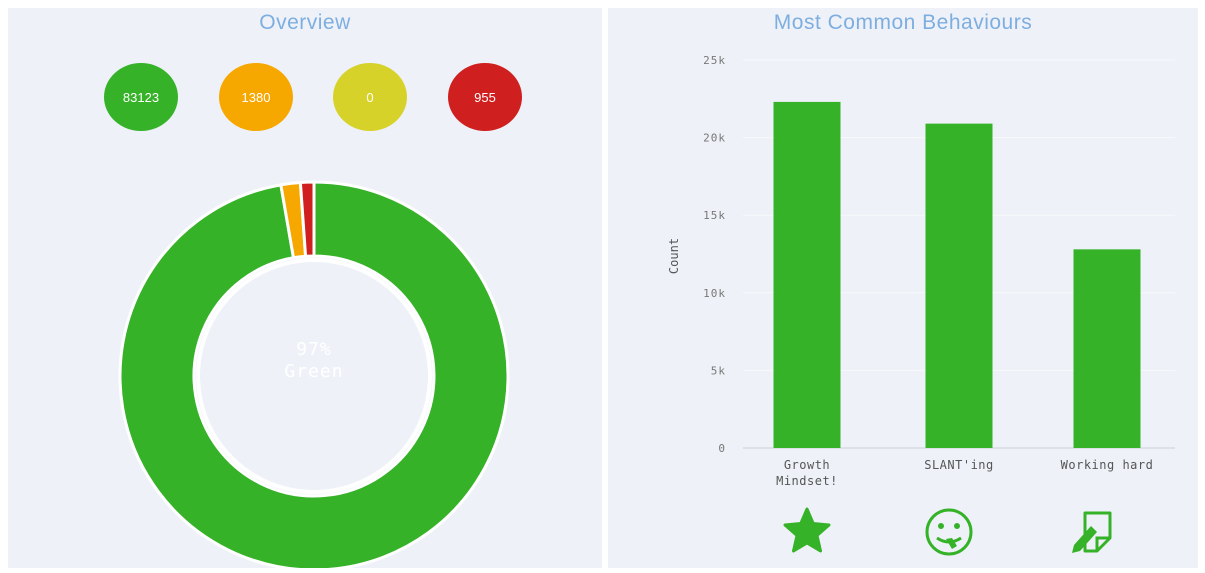  I want to click on pencil-paper-icon, so click(1092, 532).